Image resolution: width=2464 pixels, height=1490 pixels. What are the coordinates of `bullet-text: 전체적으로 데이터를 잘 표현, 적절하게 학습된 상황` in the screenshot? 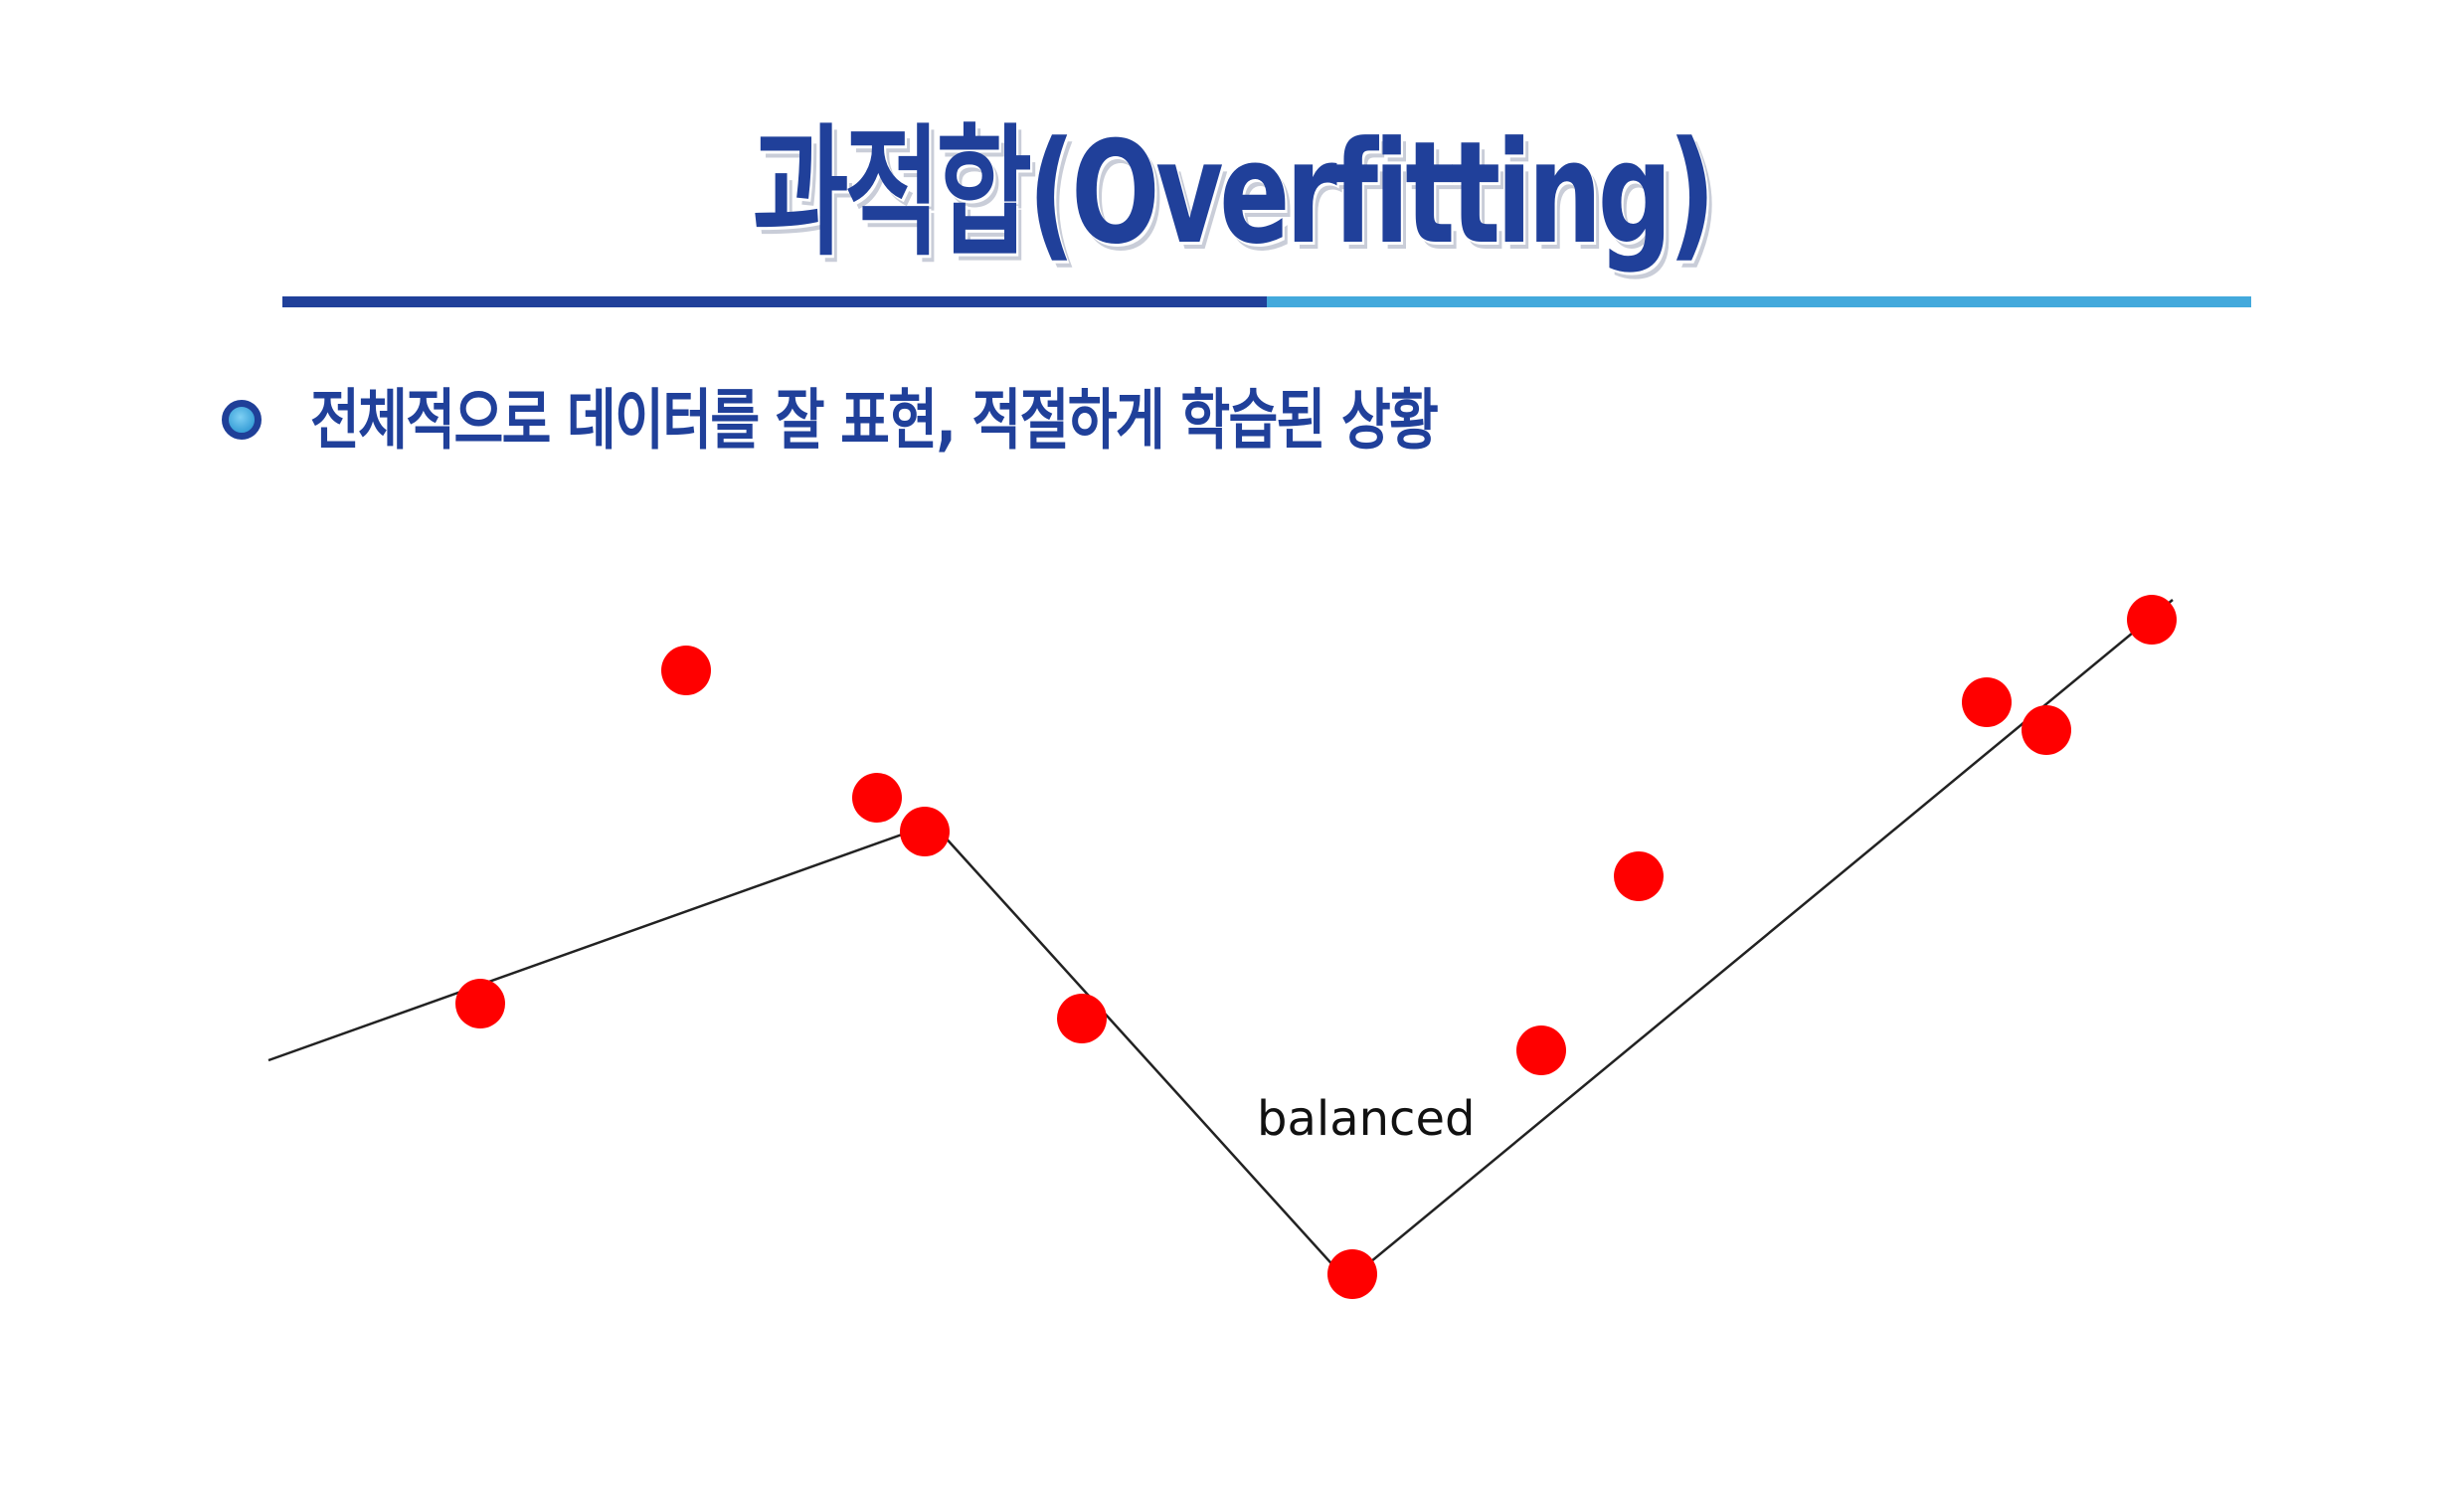 It's located at (874, 420).